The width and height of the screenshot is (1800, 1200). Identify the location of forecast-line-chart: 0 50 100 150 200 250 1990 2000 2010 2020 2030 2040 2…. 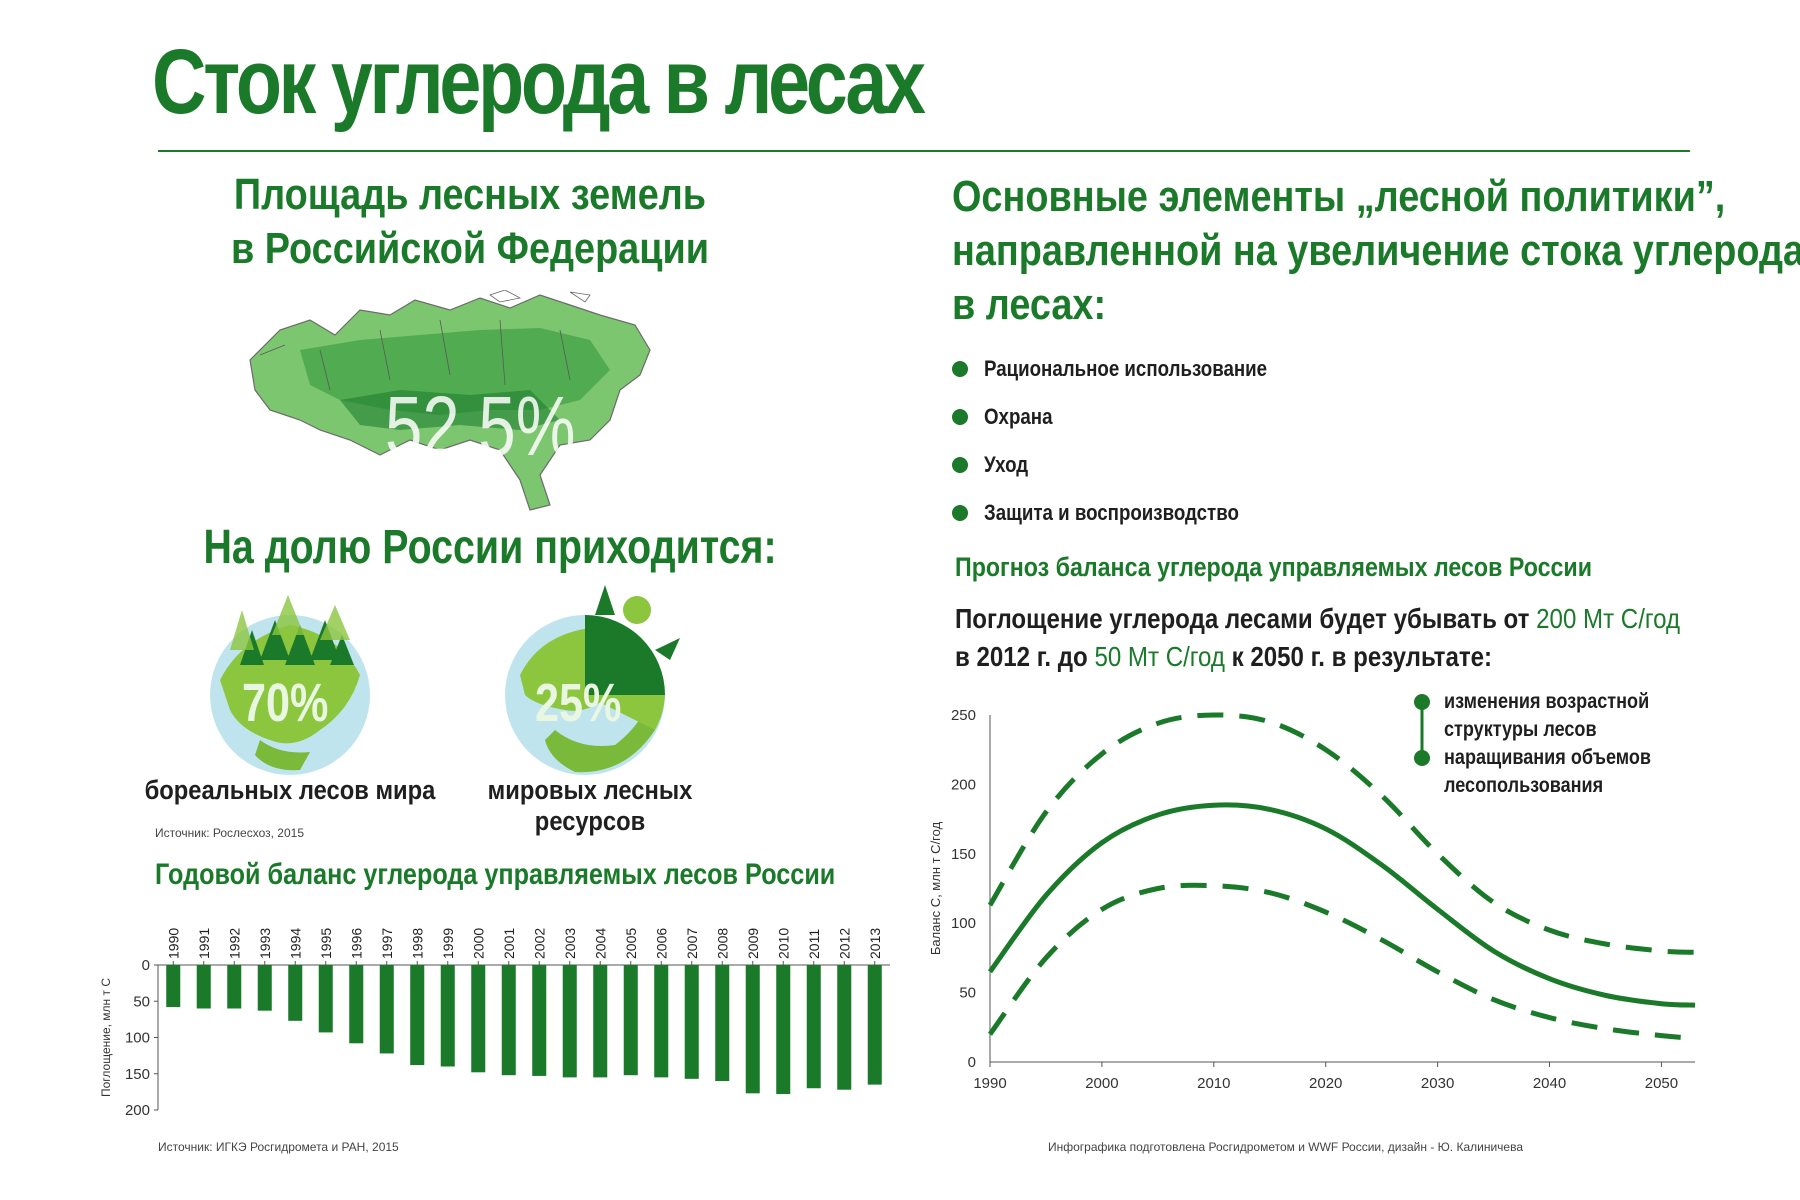
(1312, 899).